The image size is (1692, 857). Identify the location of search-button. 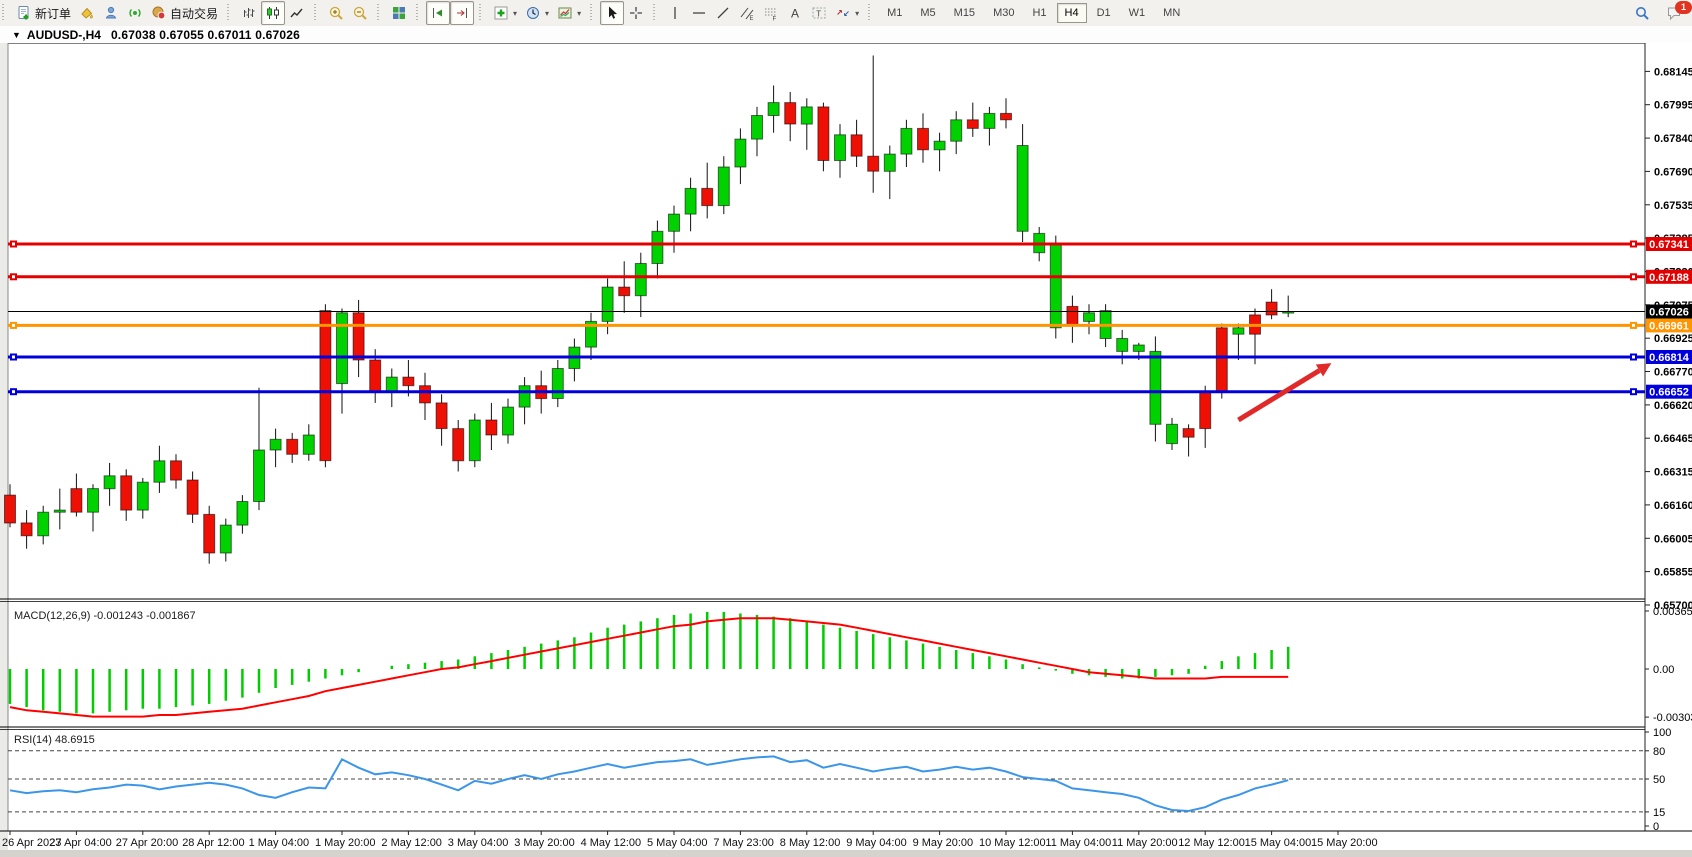
(1642, 13).